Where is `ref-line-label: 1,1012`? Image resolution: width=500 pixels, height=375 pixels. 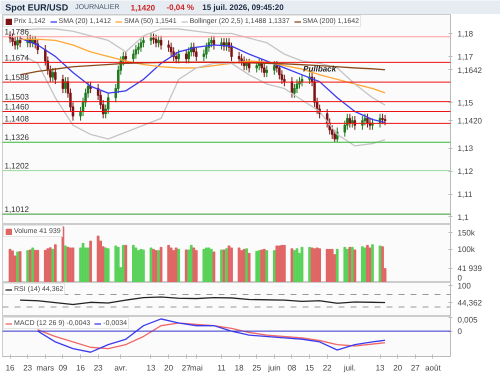
ref-line-label: 1,1012 is located at coordinates (17, 209).